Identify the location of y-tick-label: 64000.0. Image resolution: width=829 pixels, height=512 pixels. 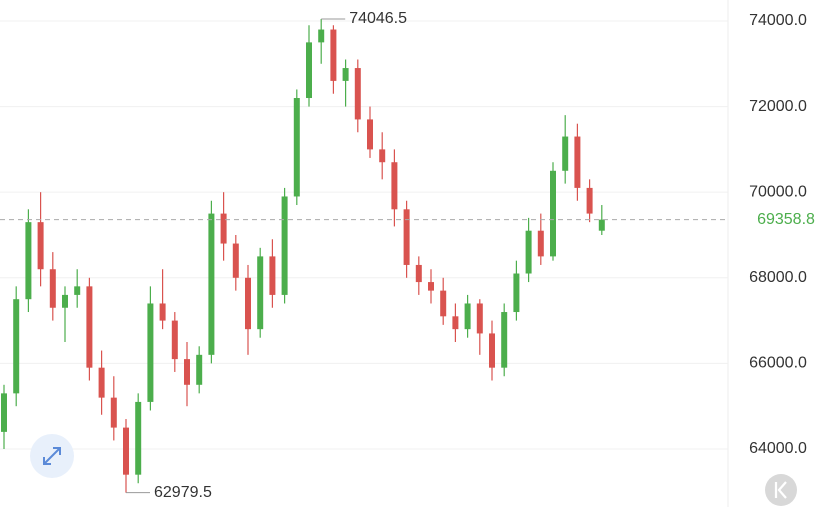
(778, 448).